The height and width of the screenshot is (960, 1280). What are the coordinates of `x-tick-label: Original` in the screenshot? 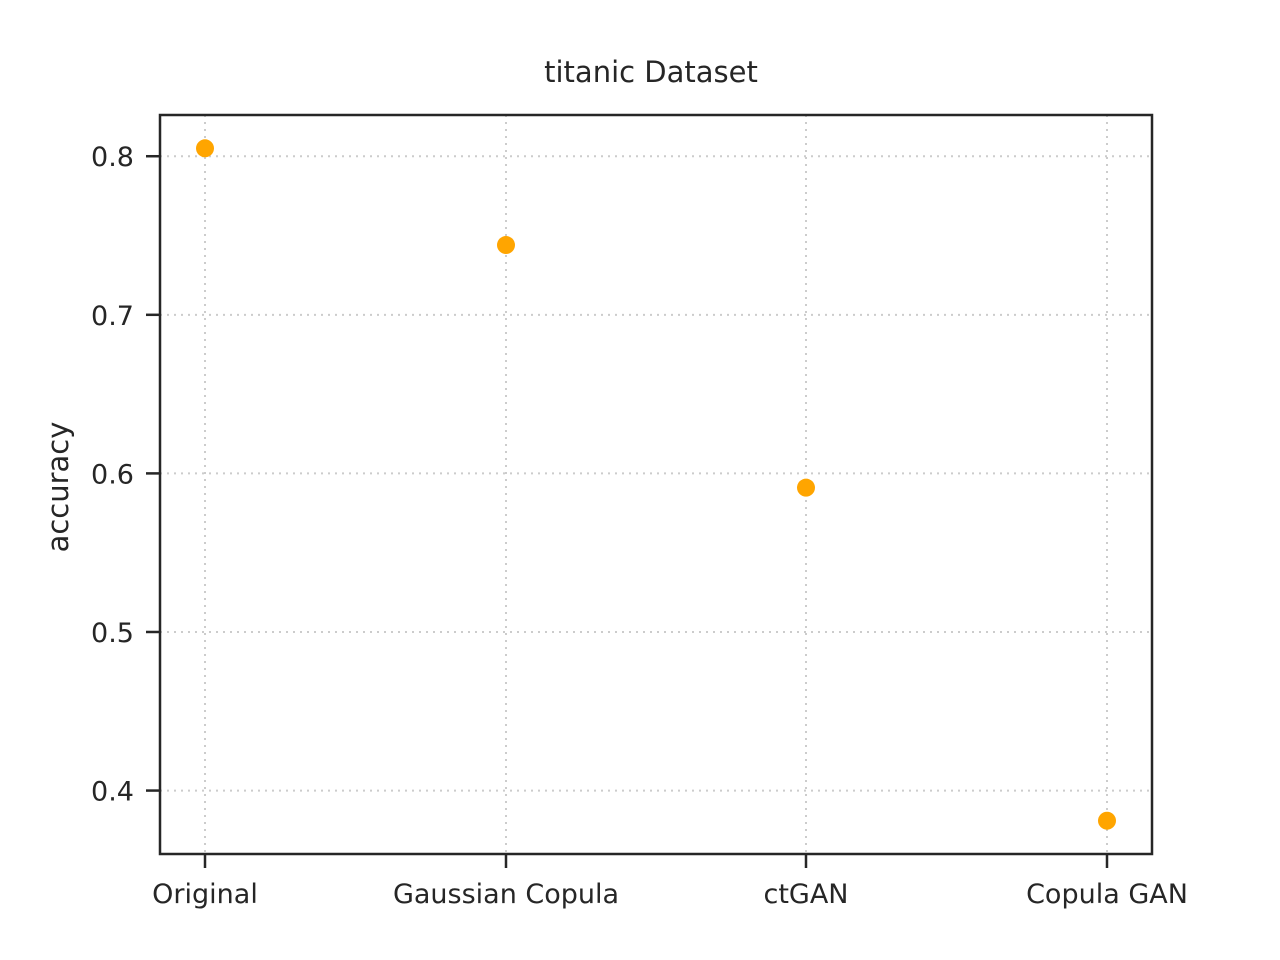 It's located at (205, 894).